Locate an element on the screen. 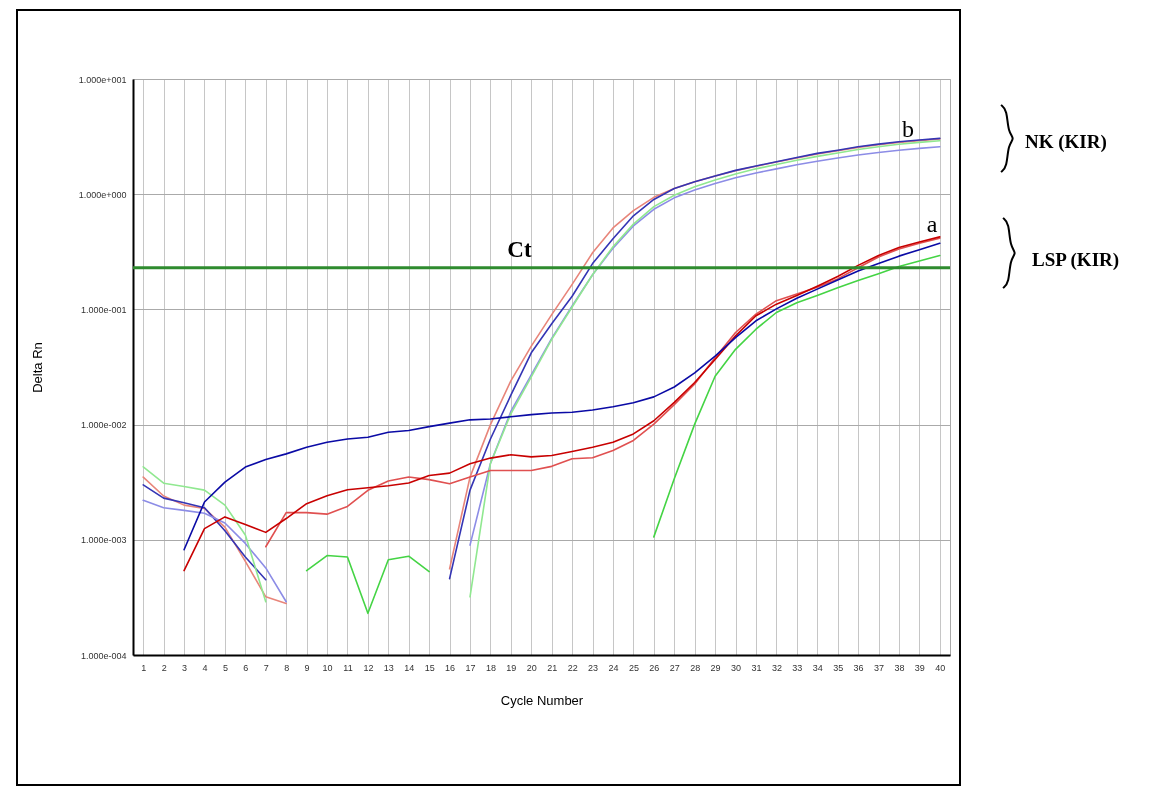 This screenshot has height=791, width=1153. x-tick-label: 27 is located at coordinates (674, 667).